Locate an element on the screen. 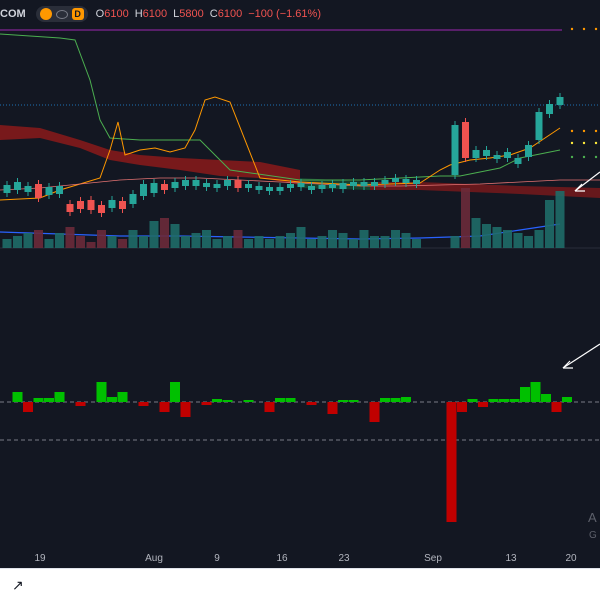 The height and width of the screenshot is (601, 600). visibility-eye-icon is located at coordinates (61, 14).